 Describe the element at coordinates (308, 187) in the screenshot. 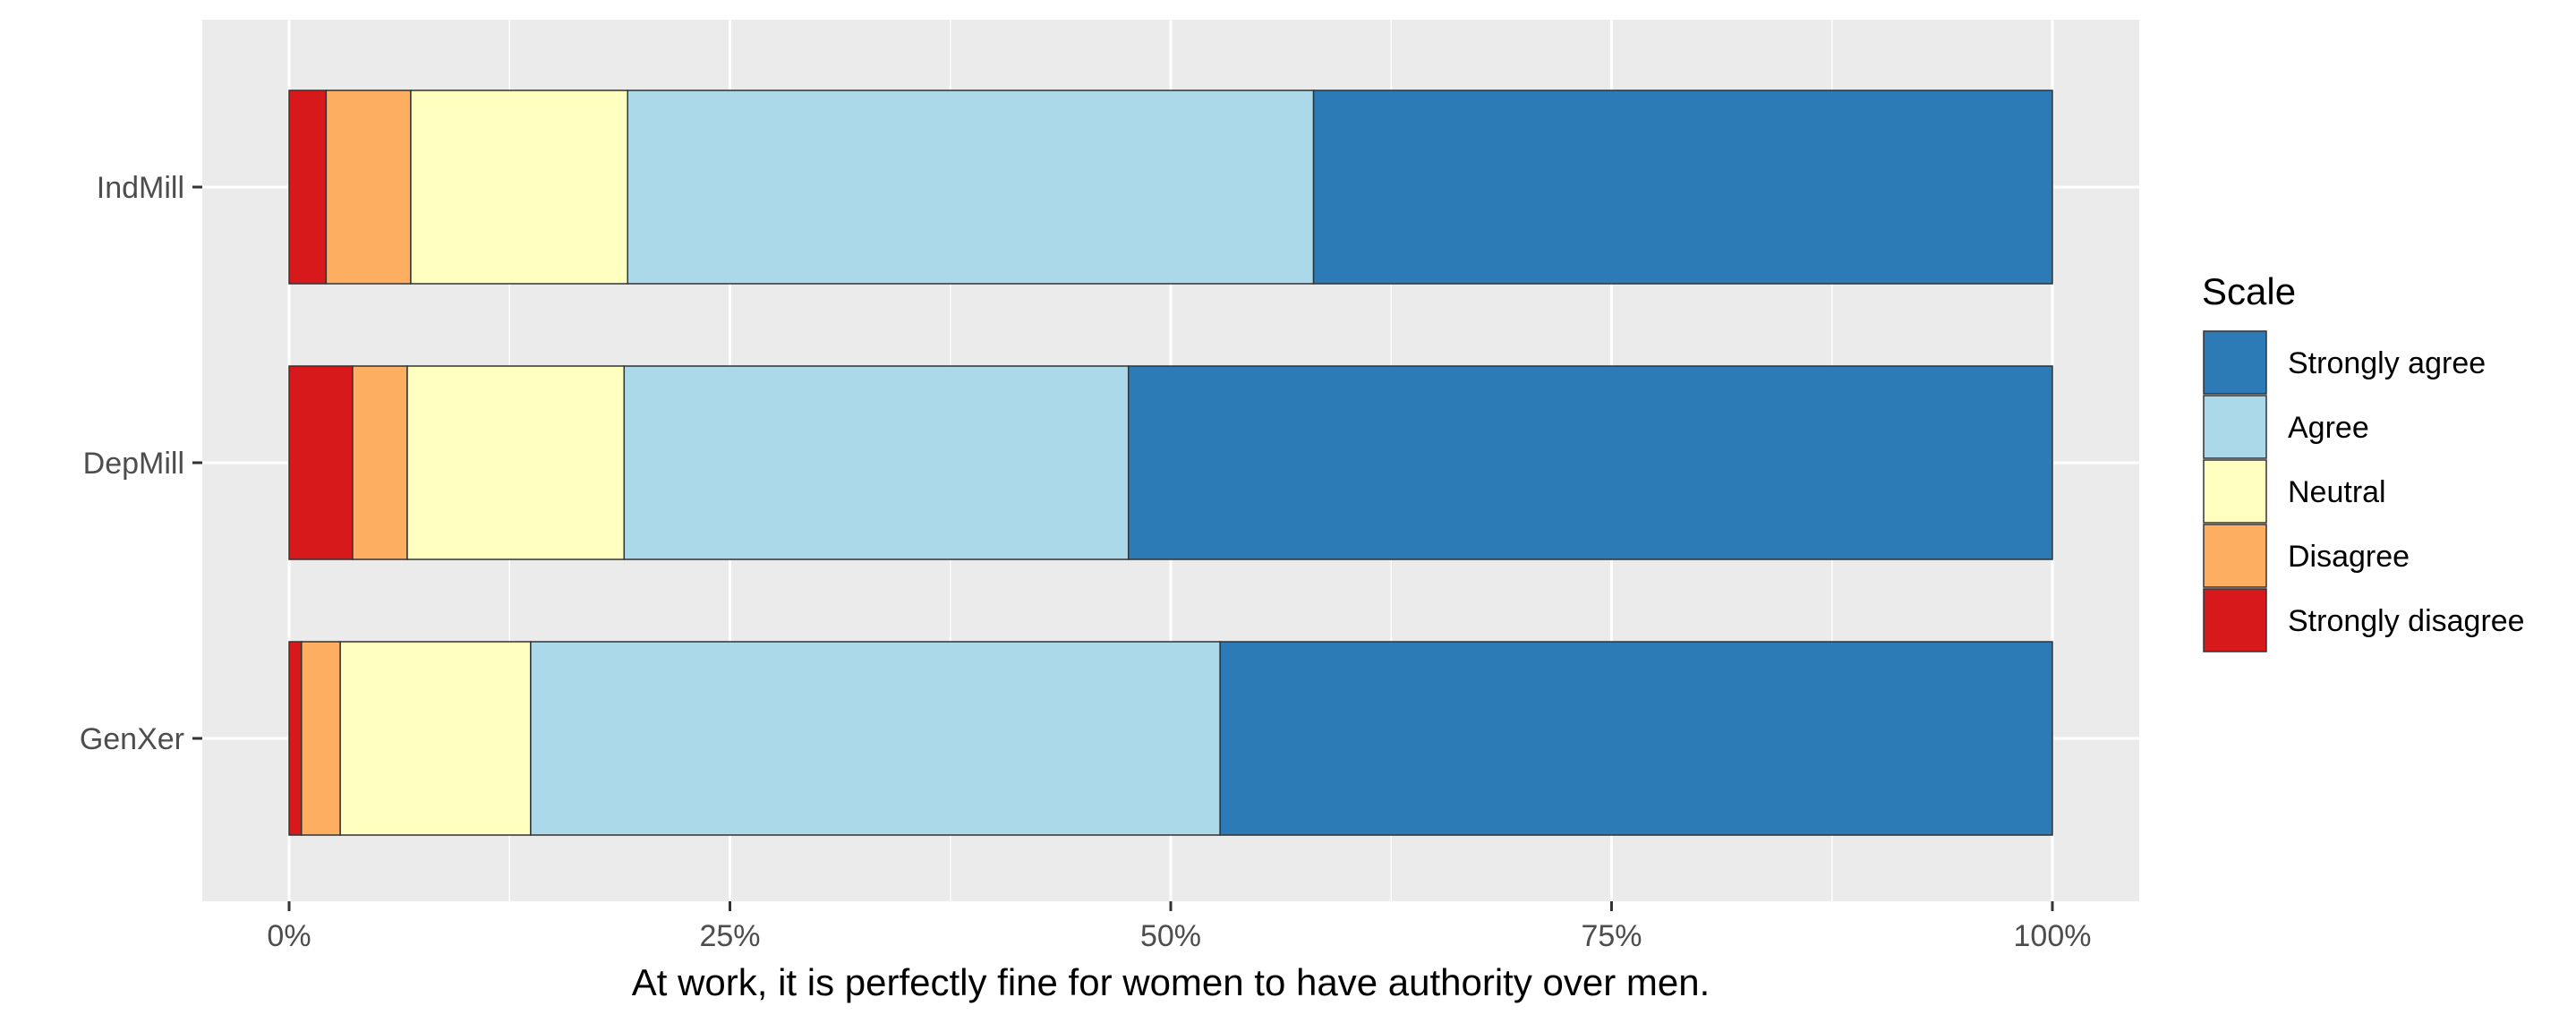

I see `bar-indmill-strongly-disagree` at that location.